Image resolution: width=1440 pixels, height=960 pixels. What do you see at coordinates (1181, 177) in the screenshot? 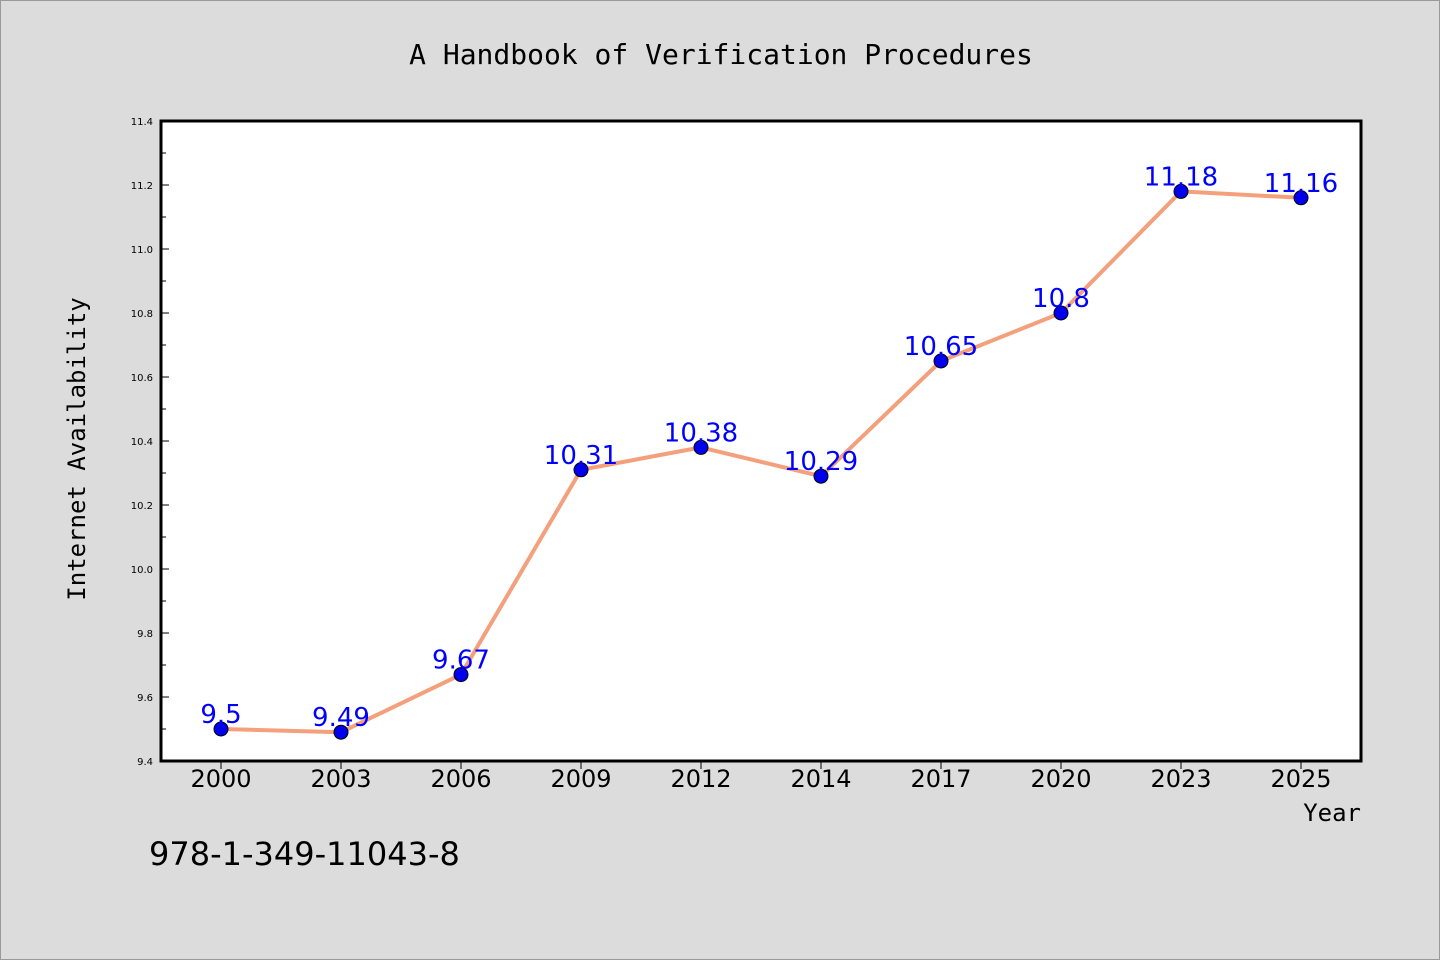
I see `data-label: 11.18` at bounding box center [1181, 177].